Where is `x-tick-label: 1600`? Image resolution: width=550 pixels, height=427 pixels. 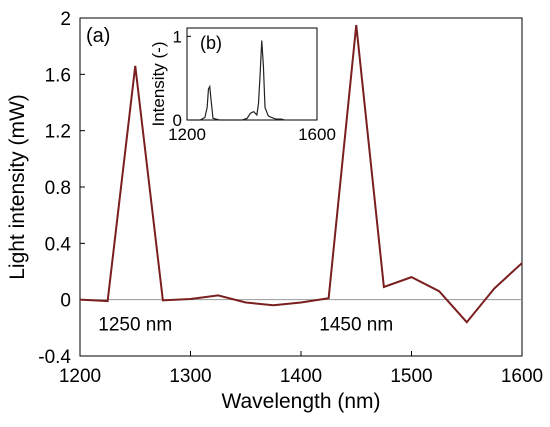 x-tick-label: 1600 is located at coordinates (522, 376).